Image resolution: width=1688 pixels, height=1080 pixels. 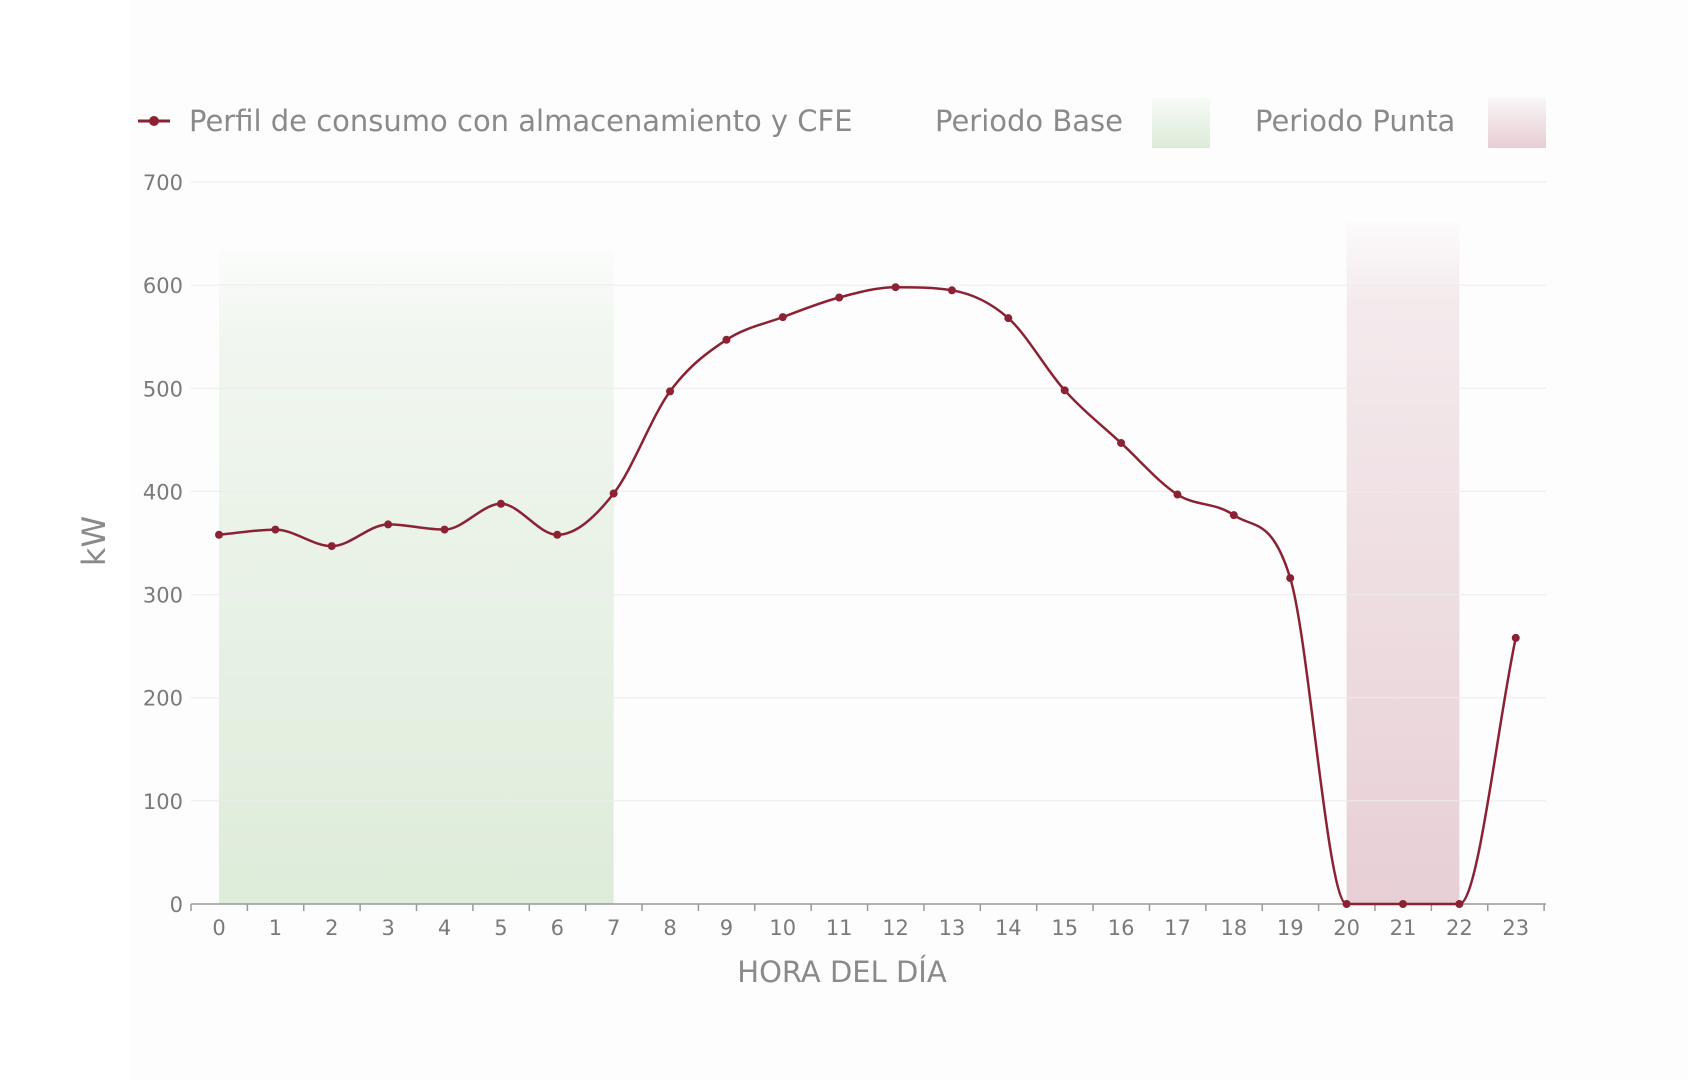 I want to click on x-tick-label-22: 22, so click(x=1459, y=928).